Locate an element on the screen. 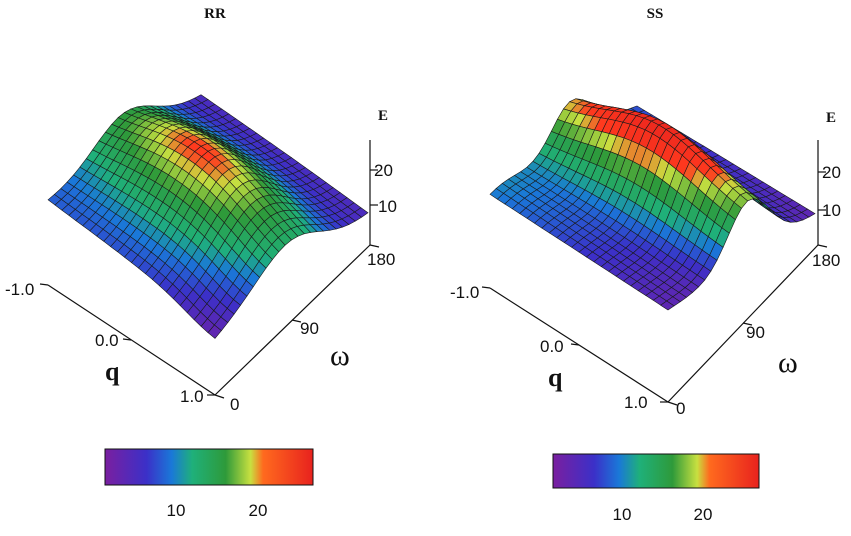 The image size is (851, 536). q-tick-rr-0: -1.0 is located at coordinates (19, 289).